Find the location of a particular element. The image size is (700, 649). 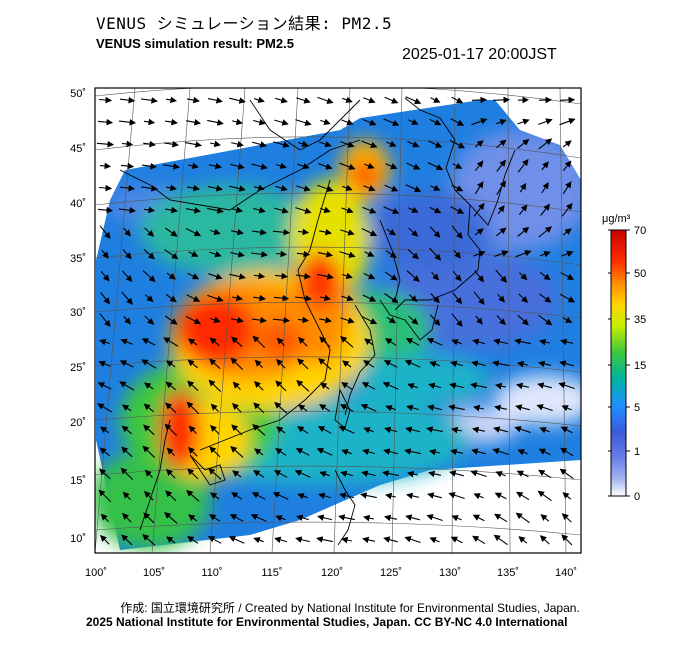

title-en: VENUS simulation result: PM2.5 is located at coordinates (195, 43).